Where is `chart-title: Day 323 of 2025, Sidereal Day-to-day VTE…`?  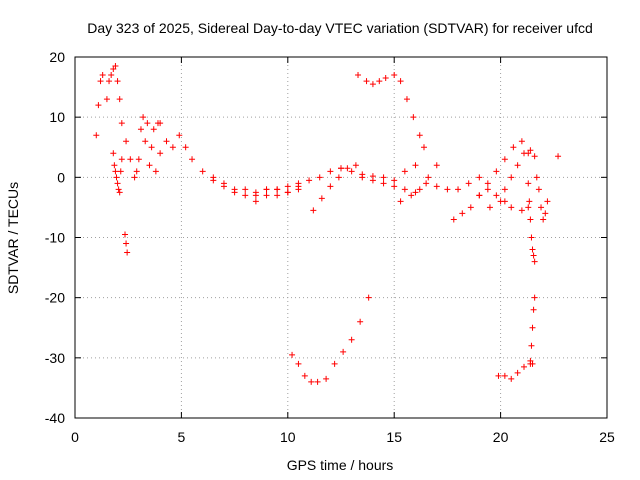
chart-title: Day 323 of 2025, Sidereal Day-to-day VTE… is located at coordinates (340, 28).